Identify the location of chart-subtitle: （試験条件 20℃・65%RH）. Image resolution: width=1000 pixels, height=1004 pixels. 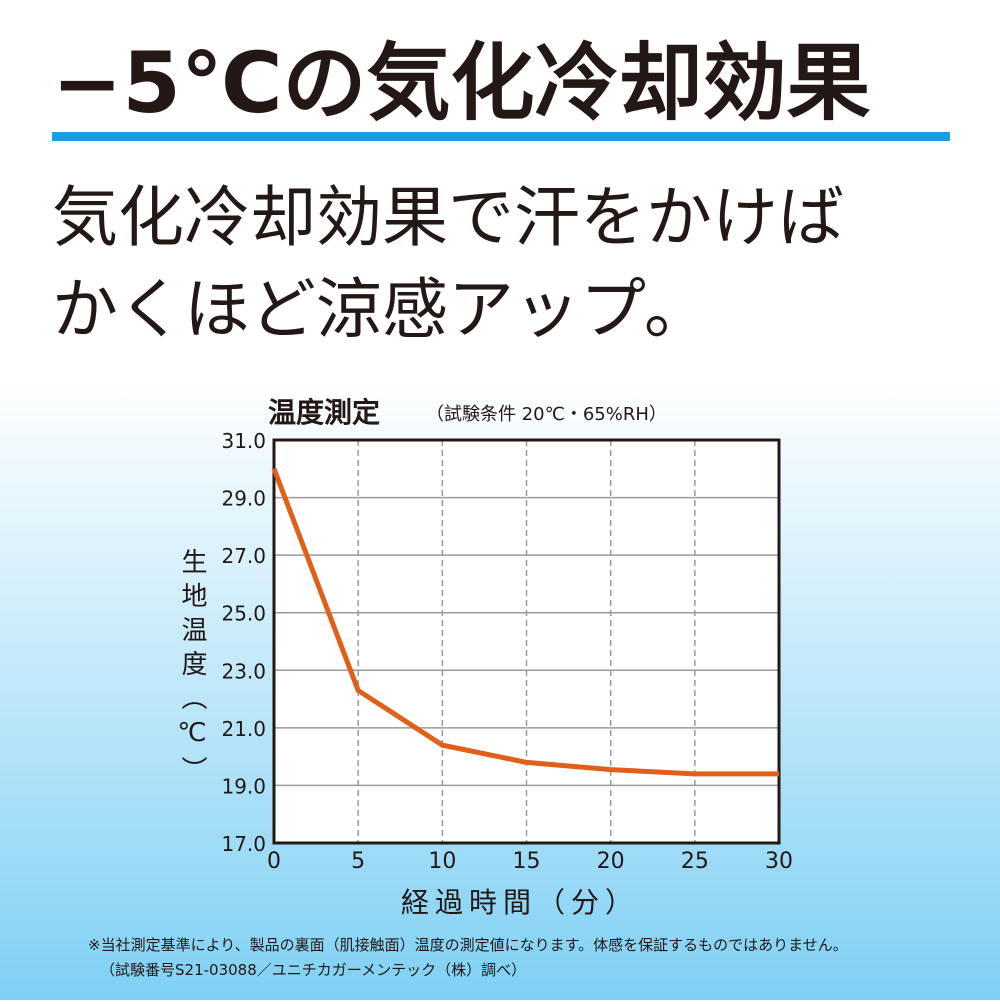
(546, 414).